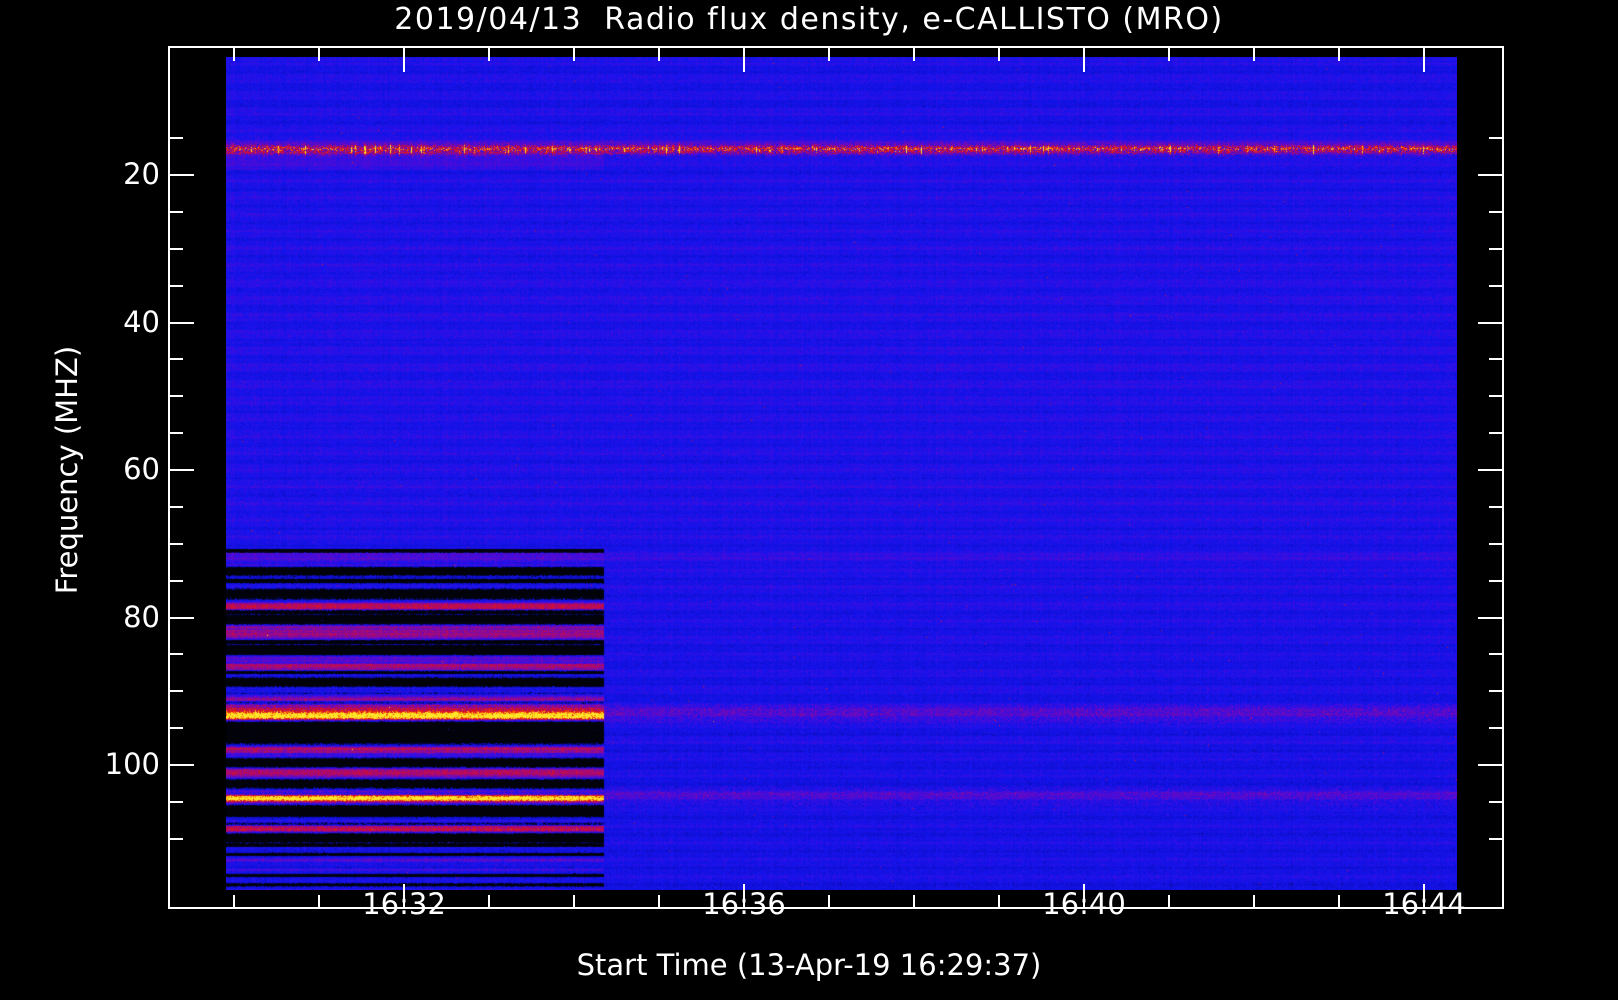 The width and height of the screenshot is (1618, 1000). Describe the element at coordinates (141, 174) in the screenshot. I see `y-tick-label: 20` at that location.